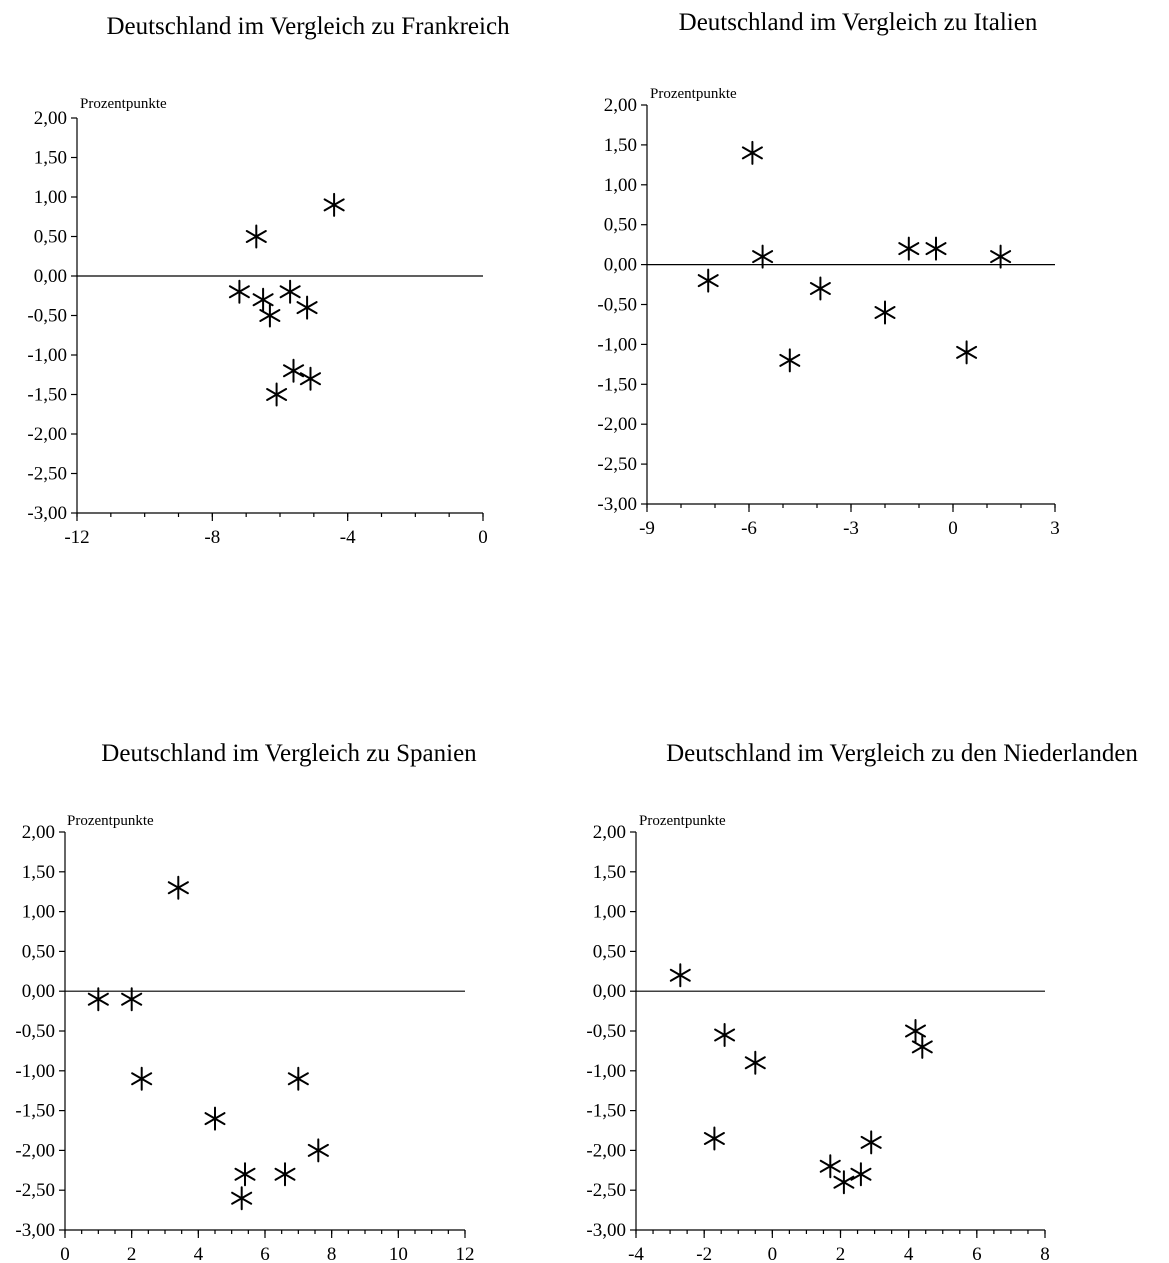 The width and height of the screenshot is (1169, 1263). I want to click on x-tick-label: -6, so click(749, 528).